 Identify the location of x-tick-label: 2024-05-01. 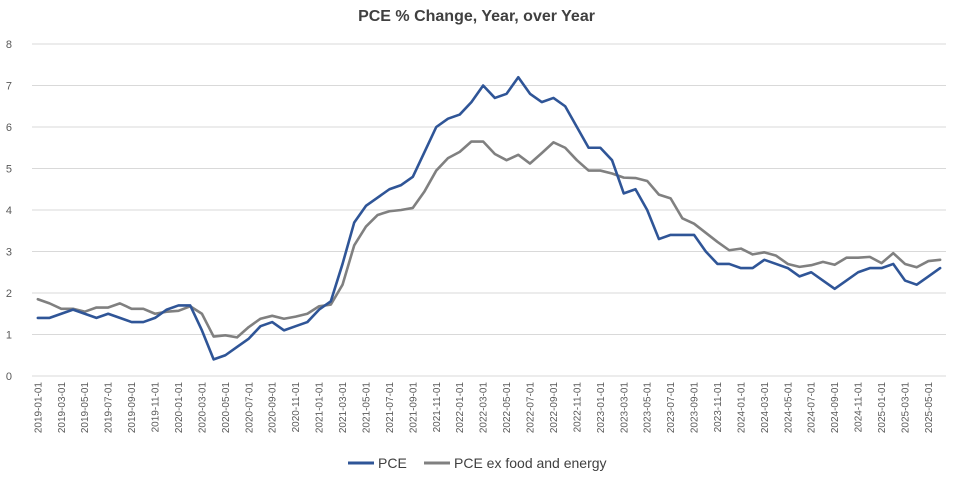
(788, 408).